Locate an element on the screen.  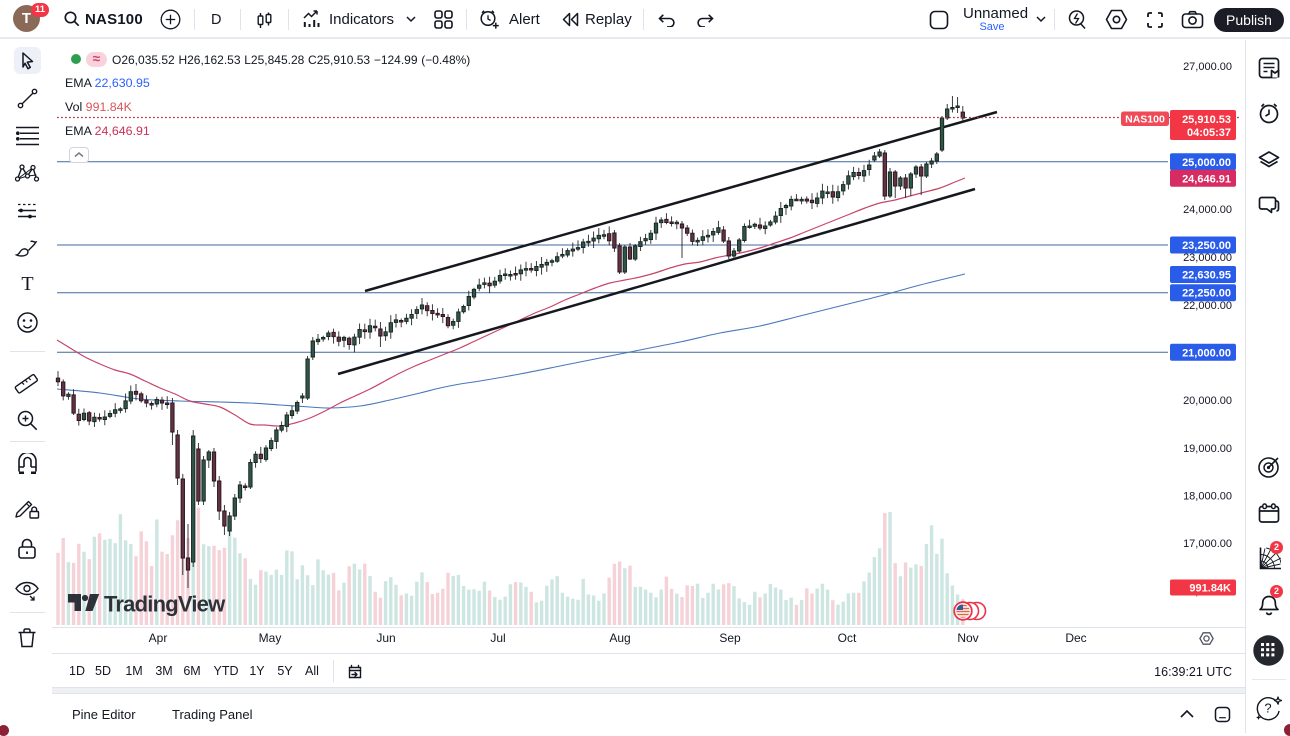
svg-text: TradingView is located at coordinates (165, 604).